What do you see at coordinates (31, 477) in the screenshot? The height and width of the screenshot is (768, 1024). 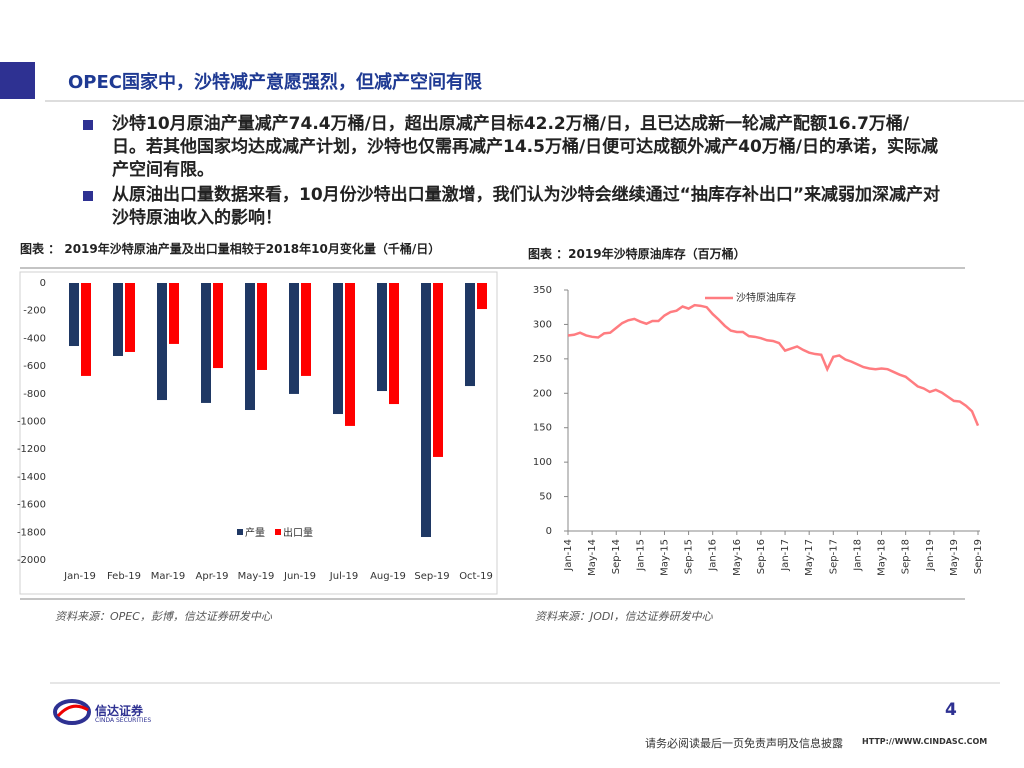 I see `y-tick-label: -1400` at bounding box center [31, 477].